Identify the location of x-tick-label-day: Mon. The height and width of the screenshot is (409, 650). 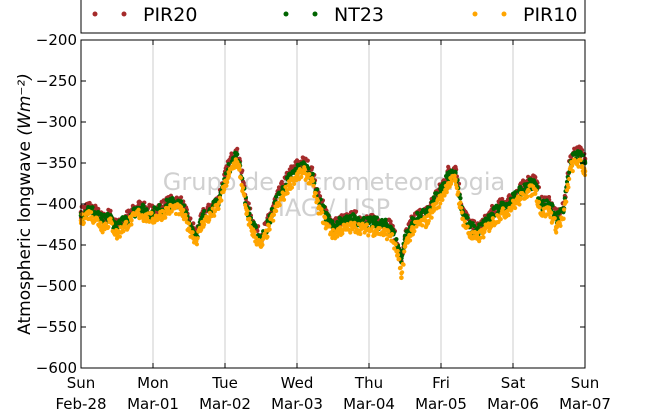
(153, 383).